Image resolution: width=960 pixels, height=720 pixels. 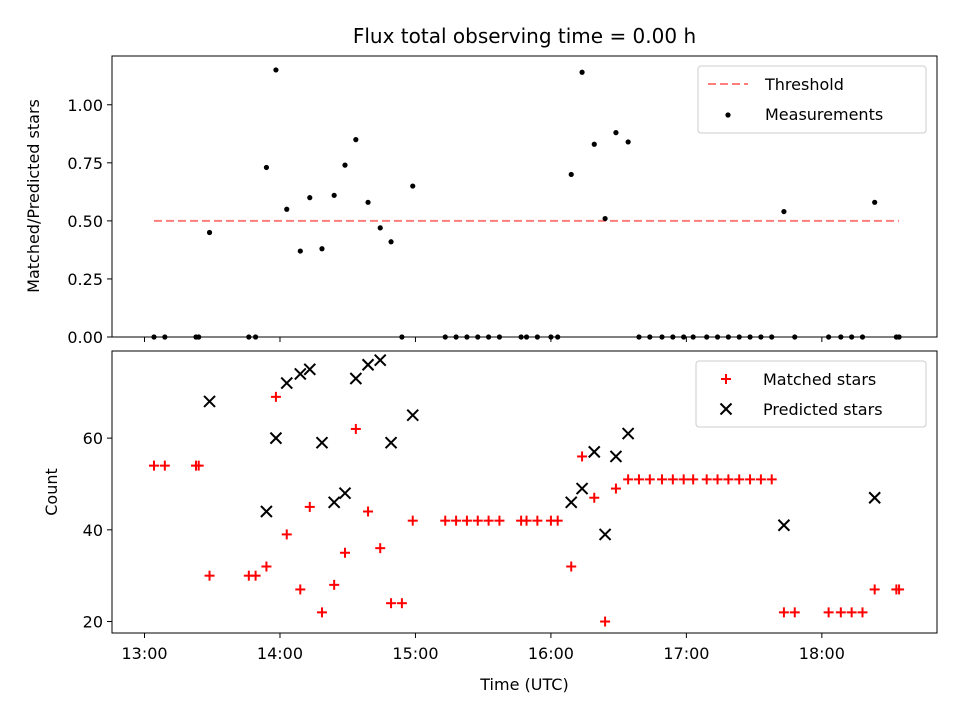 I want to click on bottom-legend-box, so click(x=811, y=394).